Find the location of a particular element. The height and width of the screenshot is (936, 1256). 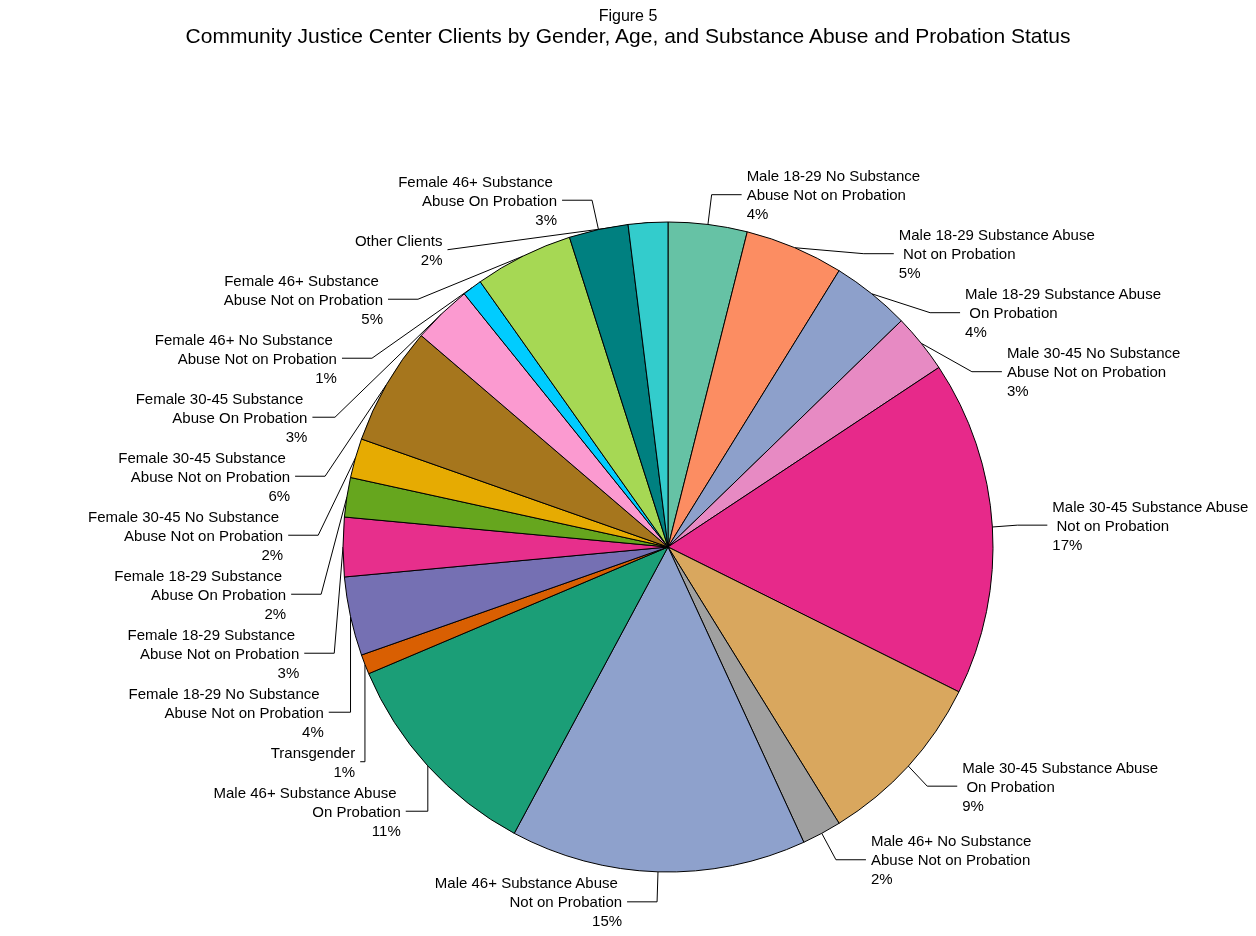

slice-label: Female 46+ Substance Abuse Not on Probation is located at coordinates (303, 289).